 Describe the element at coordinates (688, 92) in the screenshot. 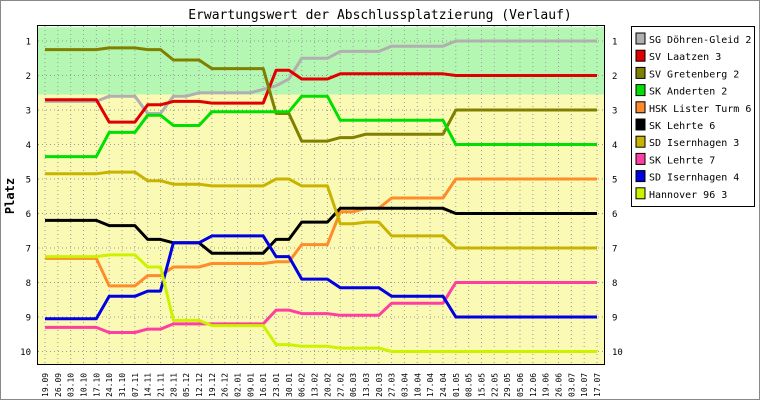

I see `legend-label-4: SK Anderten 2` at that location.